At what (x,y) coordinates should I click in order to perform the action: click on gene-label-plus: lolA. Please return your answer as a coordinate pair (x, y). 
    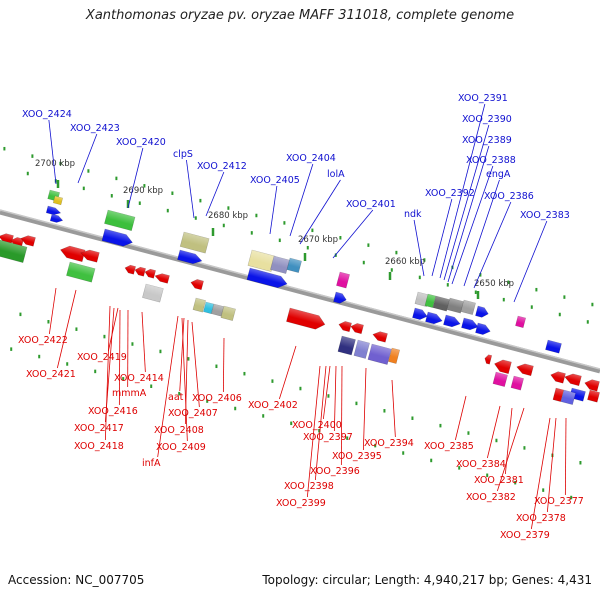
    Looking at the image, I should click on (336, 174).